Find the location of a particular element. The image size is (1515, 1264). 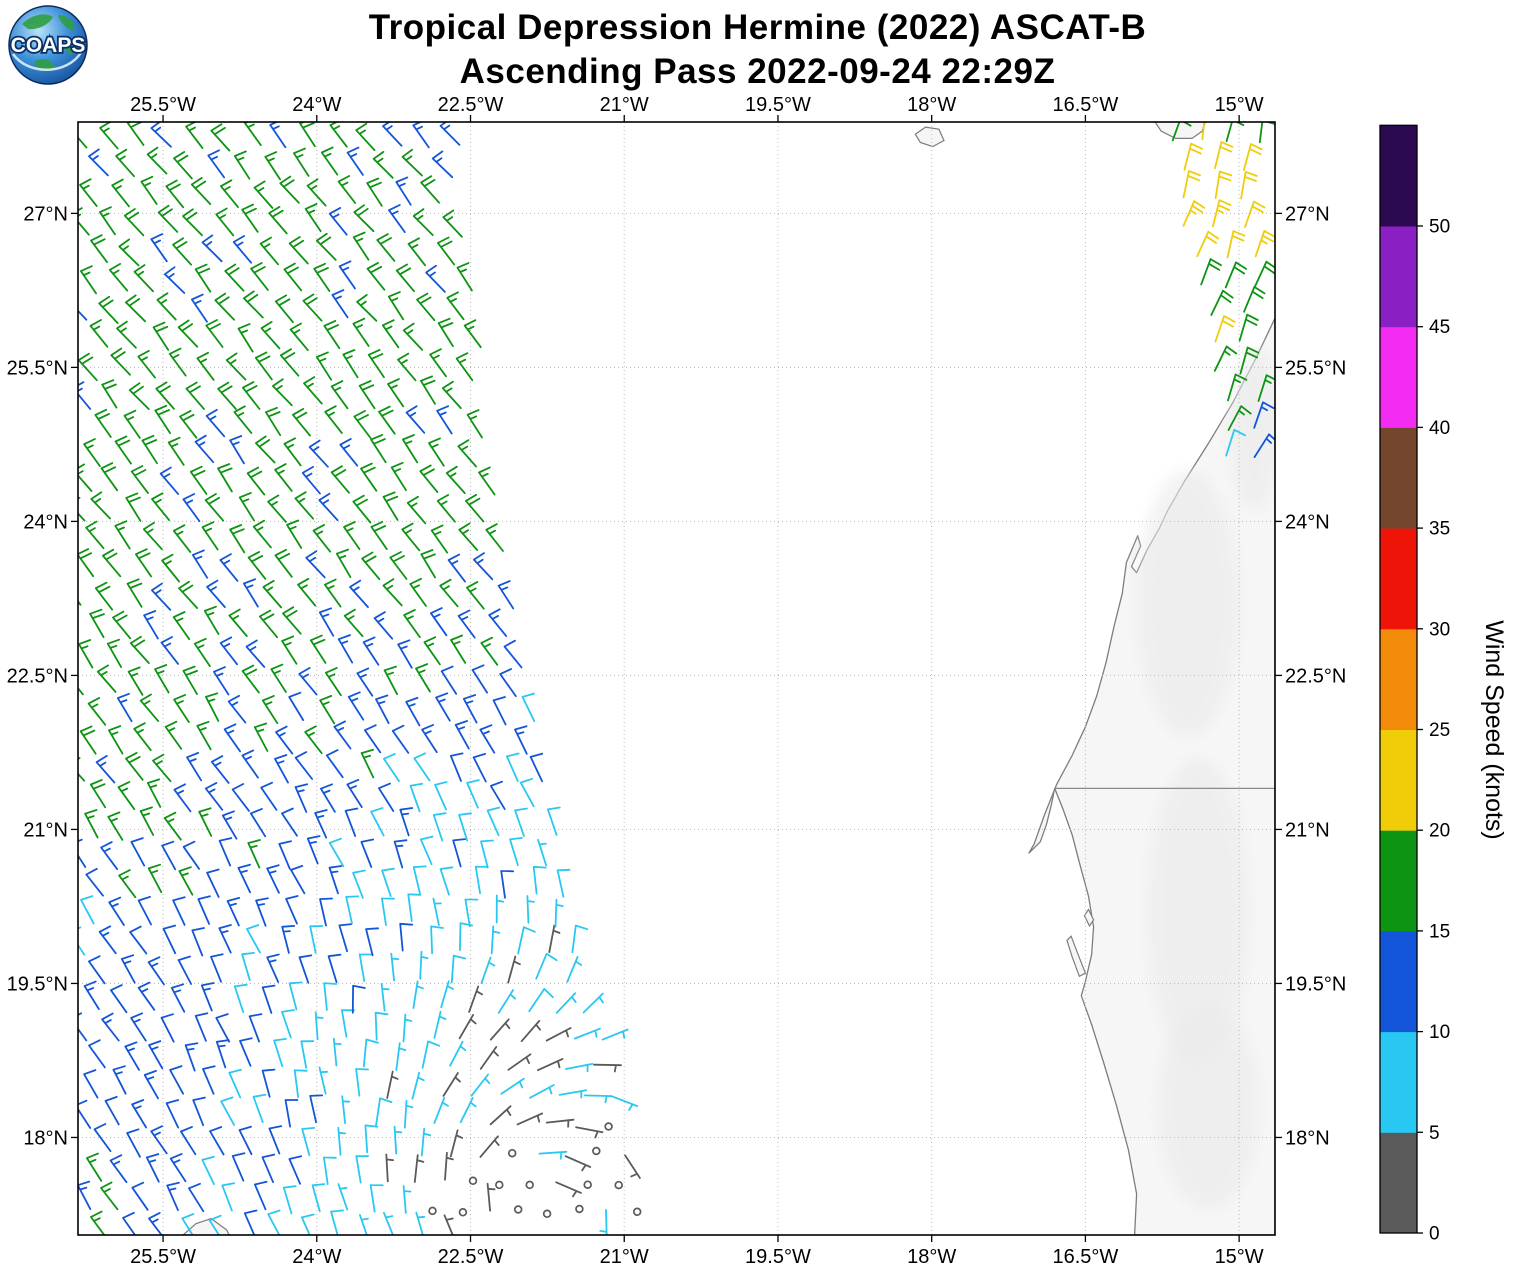

island-tidra is located at coordinates (1076, 956).